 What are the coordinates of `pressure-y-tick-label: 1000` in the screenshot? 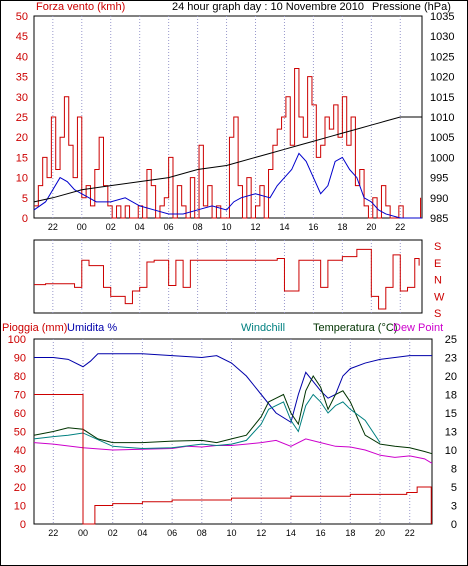 It's located at (442, 158).